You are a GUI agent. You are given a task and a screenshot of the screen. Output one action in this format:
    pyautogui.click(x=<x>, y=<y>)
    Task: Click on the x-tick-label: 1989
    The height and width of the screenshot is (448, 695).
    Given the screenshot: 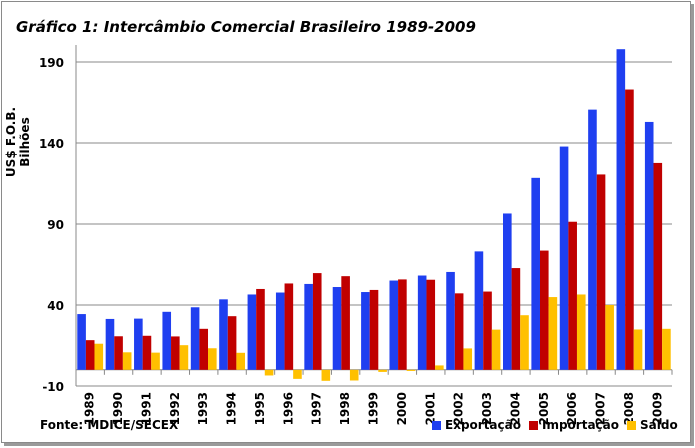 What is the action you would take?
    pyautogui.click(x=90, y=408)
    